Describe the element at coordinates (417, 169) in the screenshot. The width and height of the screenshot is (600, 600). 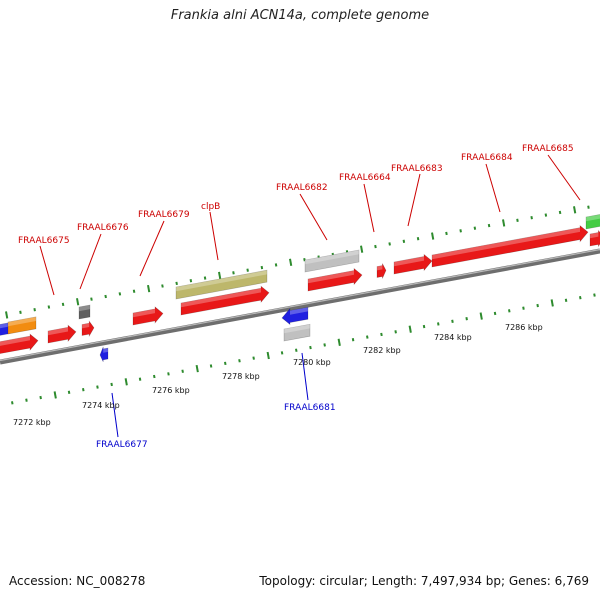
I see `gene-label-fraal6683: FRAAL6683` at that location.